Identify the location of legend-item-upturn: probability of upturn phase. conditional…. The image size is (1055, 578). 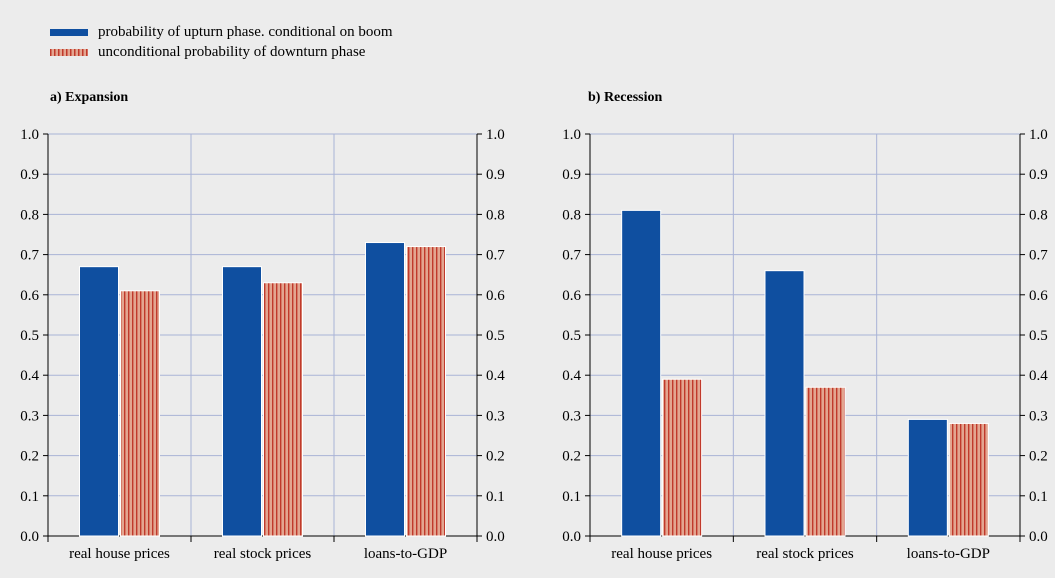
(221, 32).